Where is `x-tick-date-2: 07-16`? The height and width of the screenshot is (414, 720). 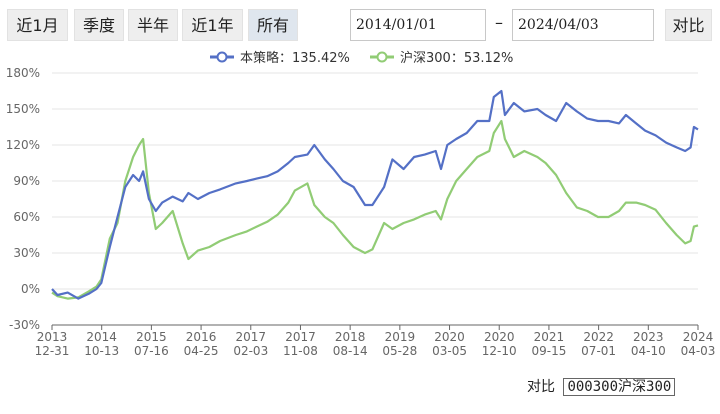 x-tick-date-2: 07-16 is located at coordinates (151, 351).